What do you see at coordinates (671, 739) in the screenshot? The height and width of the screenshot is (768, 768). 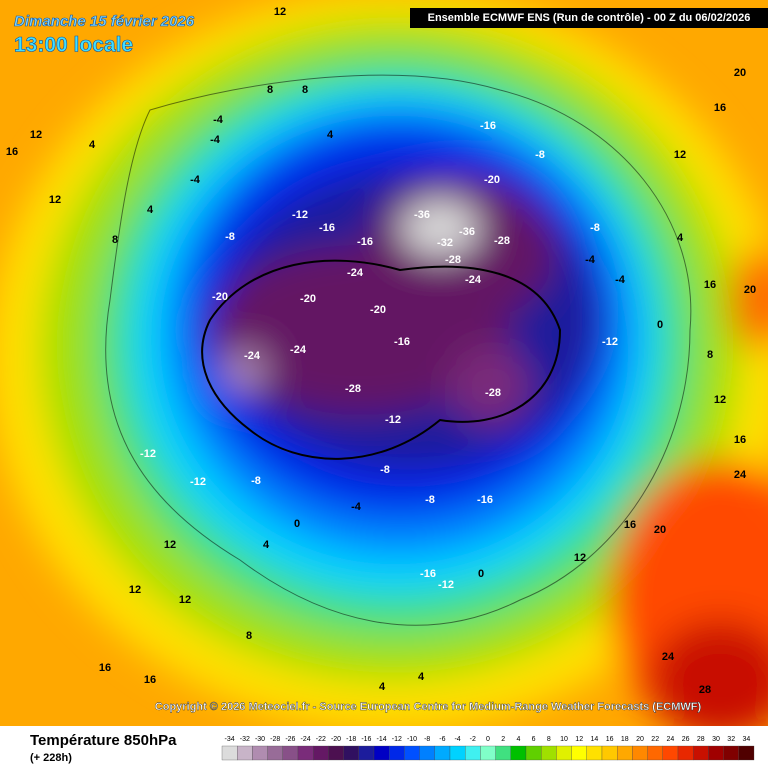 I see `scale-tick-label: 24` at bounding box center [671, 739].